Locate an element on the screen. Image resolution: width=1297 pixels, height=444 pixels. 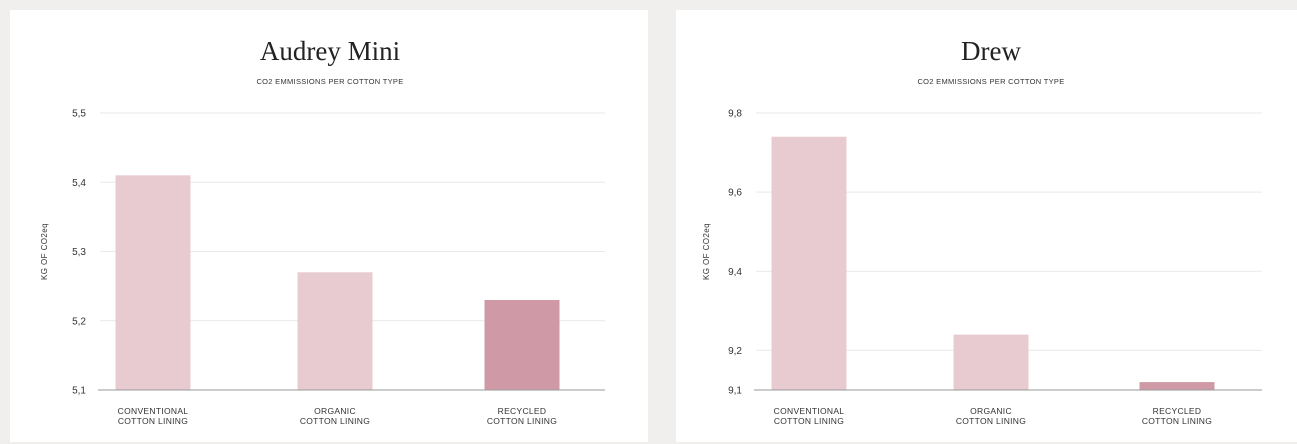
y-tick-label: 5,5 is located at coordinates (79, 114).